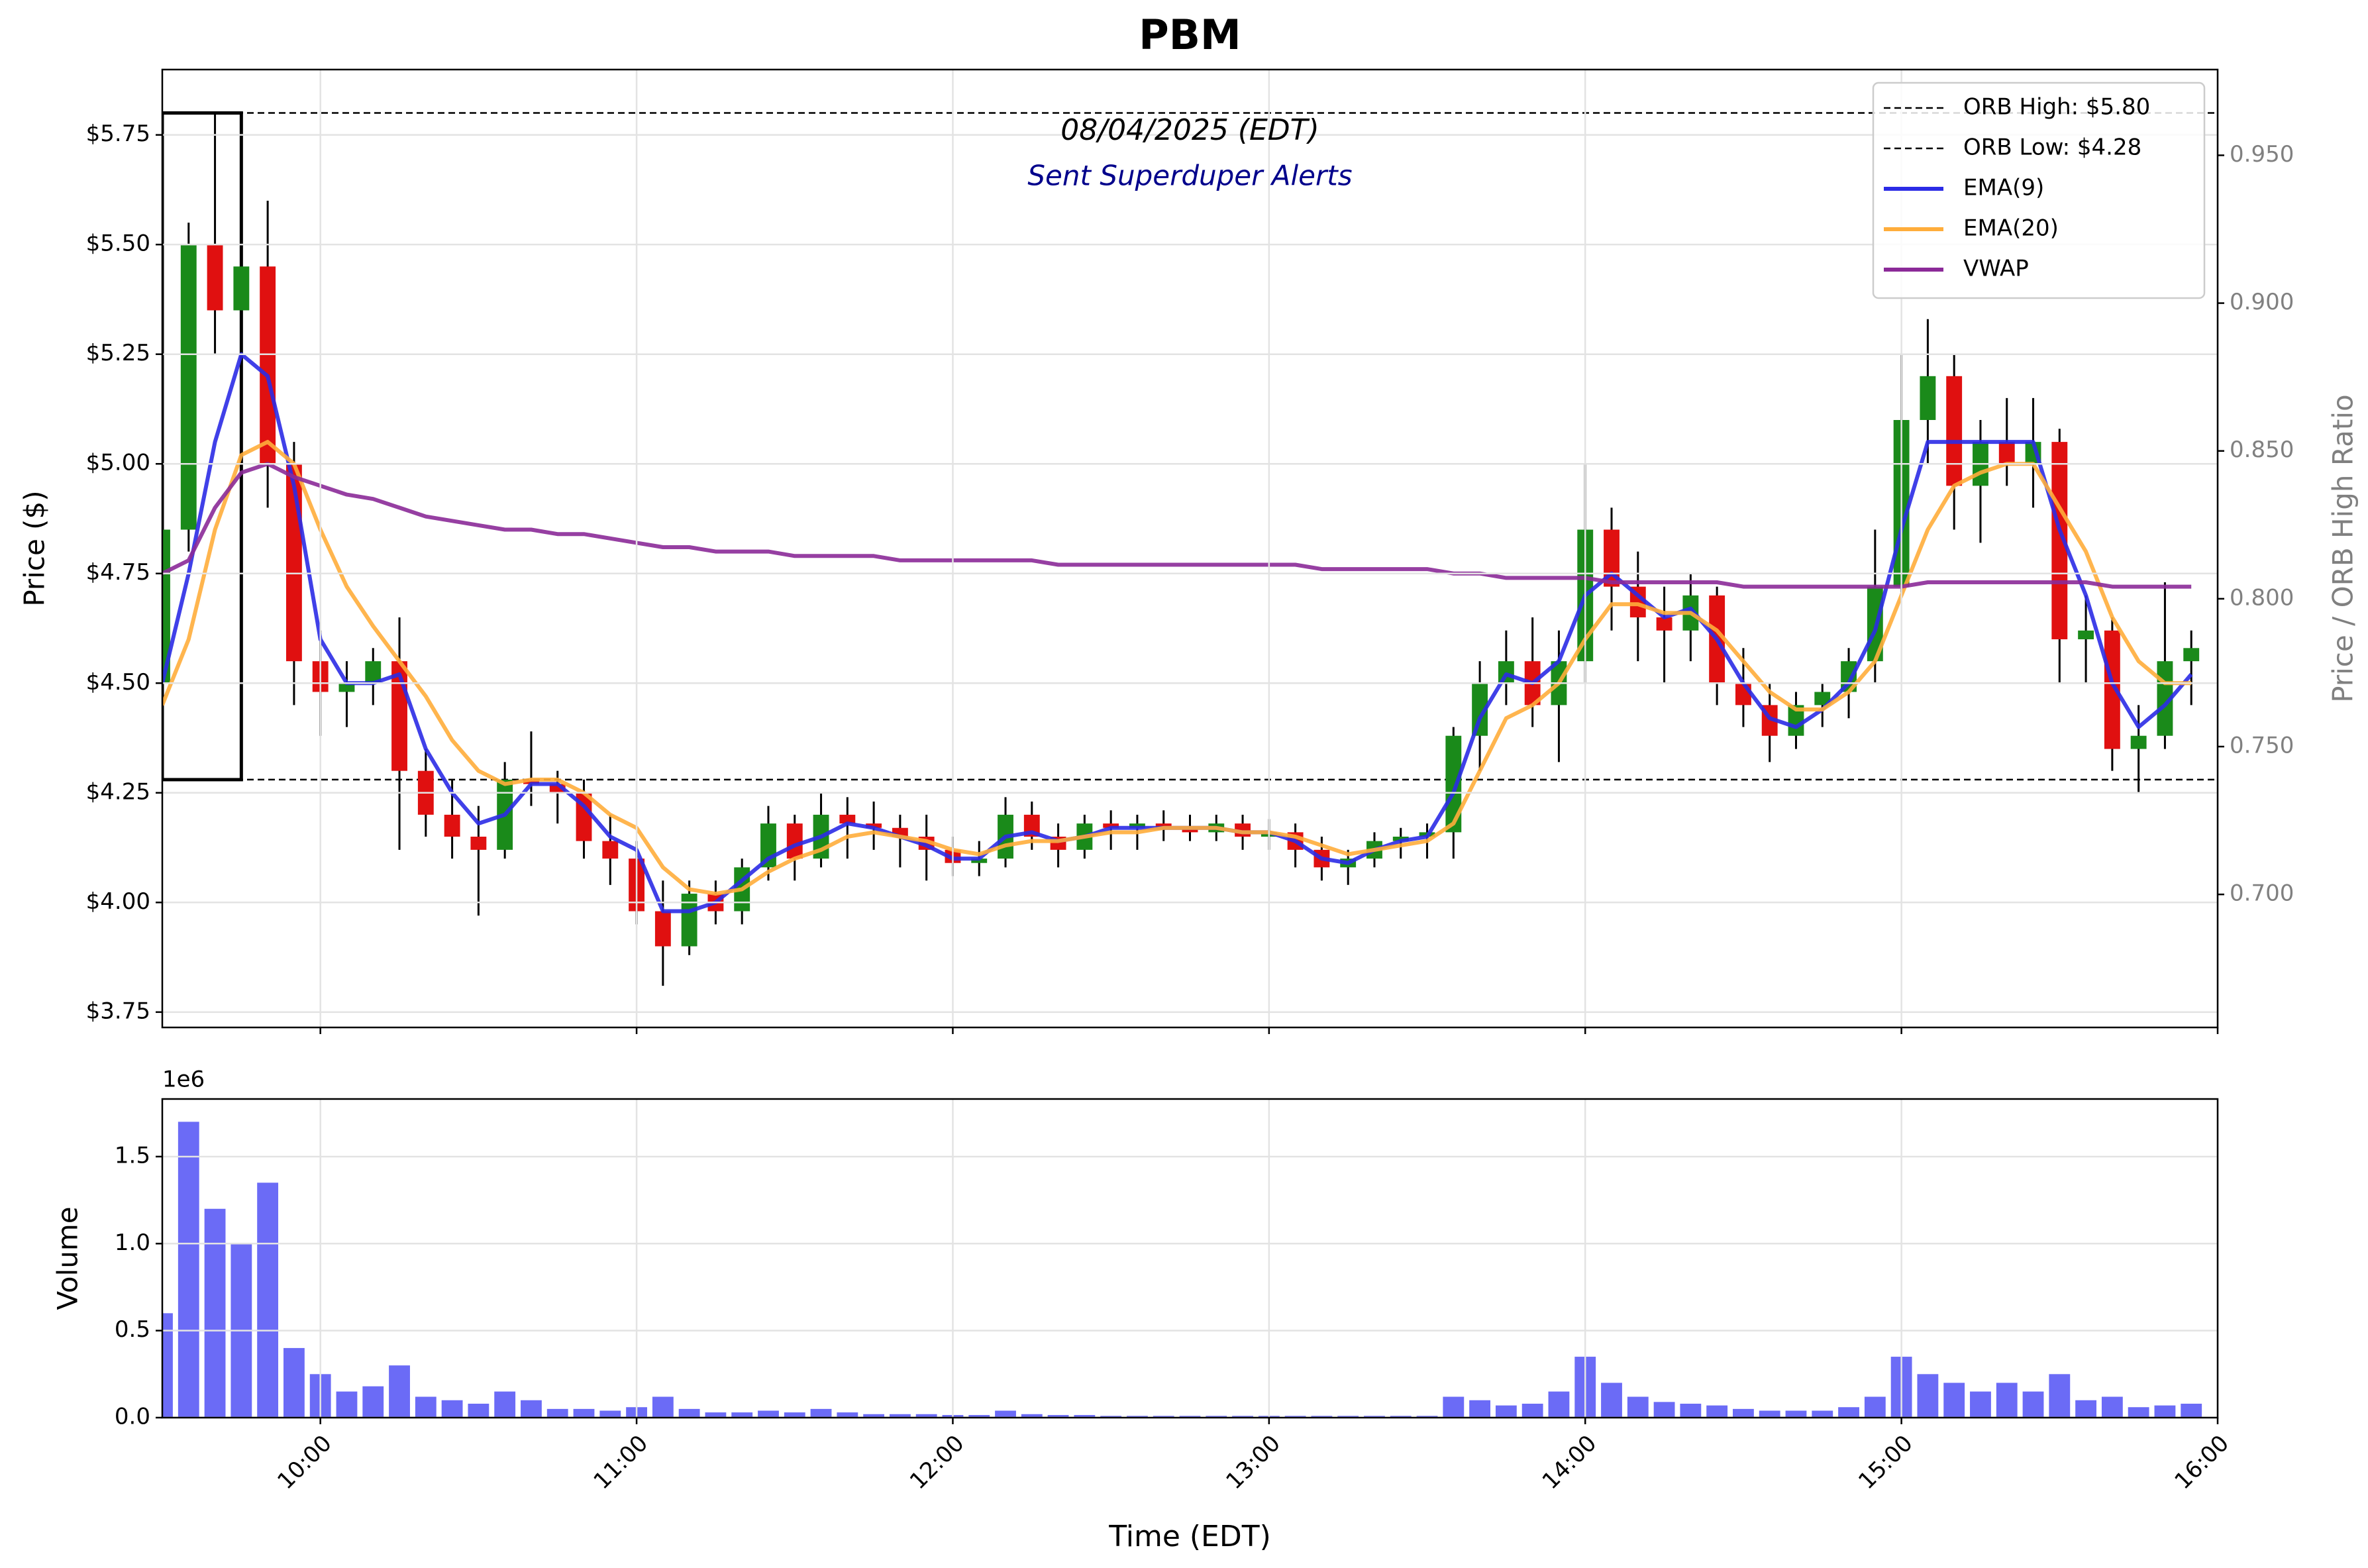 The width and height of the screenshot is (2368, 1568). Describe the element at coordinates (1189, 130) in the screenshot. I see `date-annotation: 08/04/2025 (EDT)` at that location.